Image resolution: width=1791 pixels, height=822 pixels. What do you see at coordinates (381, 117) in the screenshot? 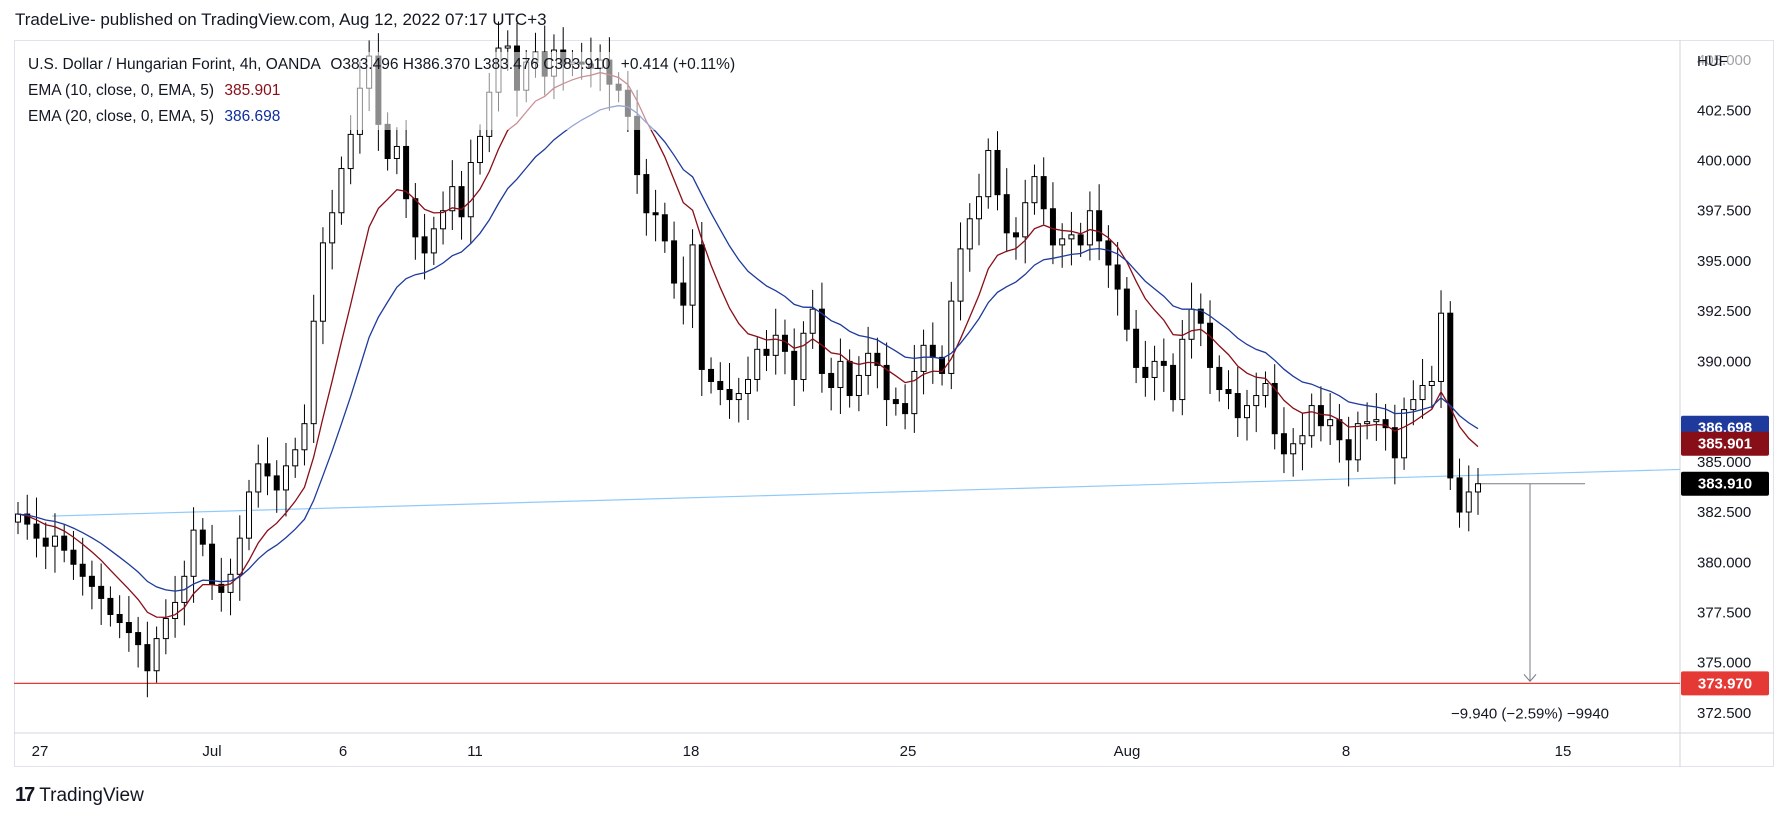
I see `ema20-row: EMA (20, close, 0, EMA, 5) 386.698` at bounding box center [381, 117].